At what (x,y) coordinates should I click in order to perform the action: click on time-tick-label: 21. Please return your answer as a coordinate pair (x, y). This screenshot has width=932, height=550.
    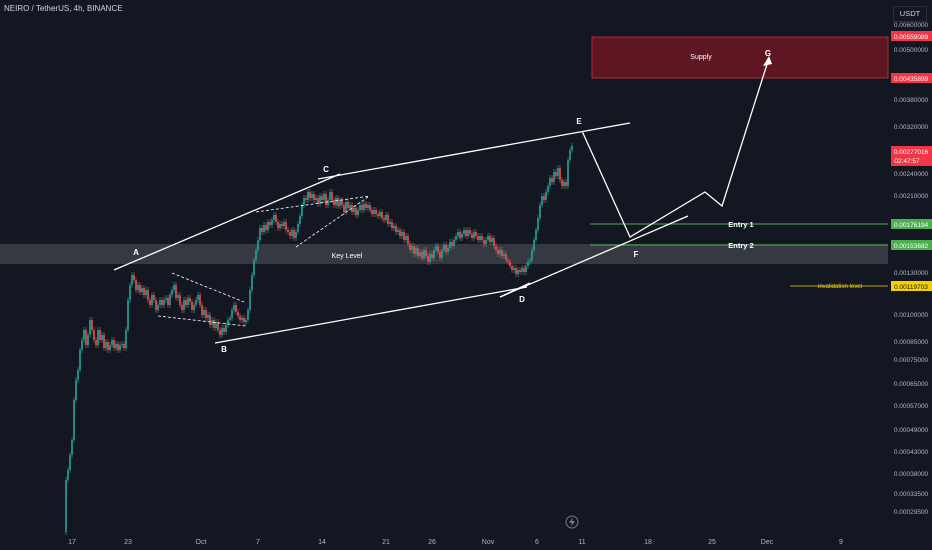
    Looking at the image, I should click on (386, 542).